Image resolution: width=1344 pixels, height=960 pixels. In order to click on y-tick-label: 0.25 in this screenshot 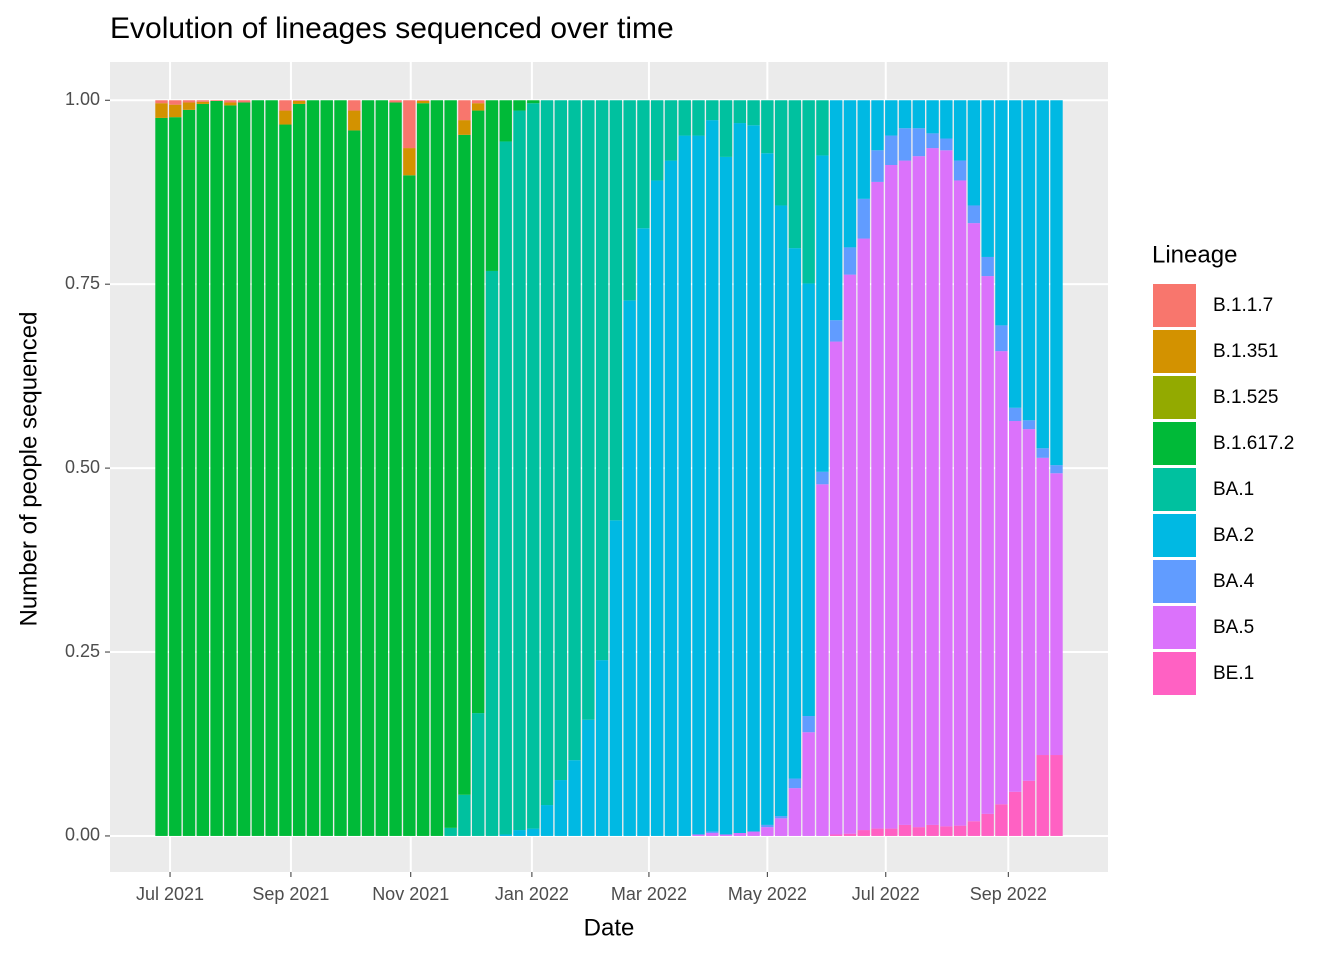, I will do `click(82, 651)`.